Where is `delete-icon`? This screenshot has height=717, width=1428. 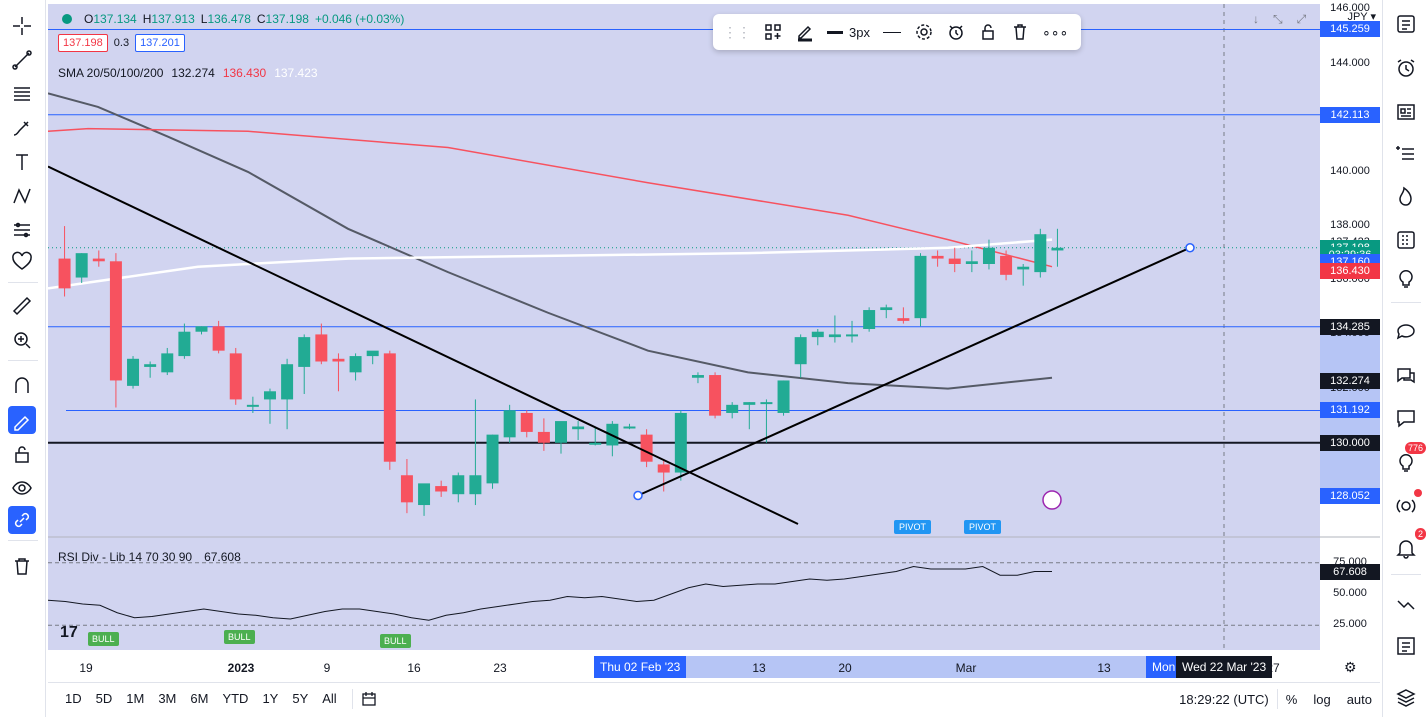 delete-icon is located at coordinates (1020, 32).